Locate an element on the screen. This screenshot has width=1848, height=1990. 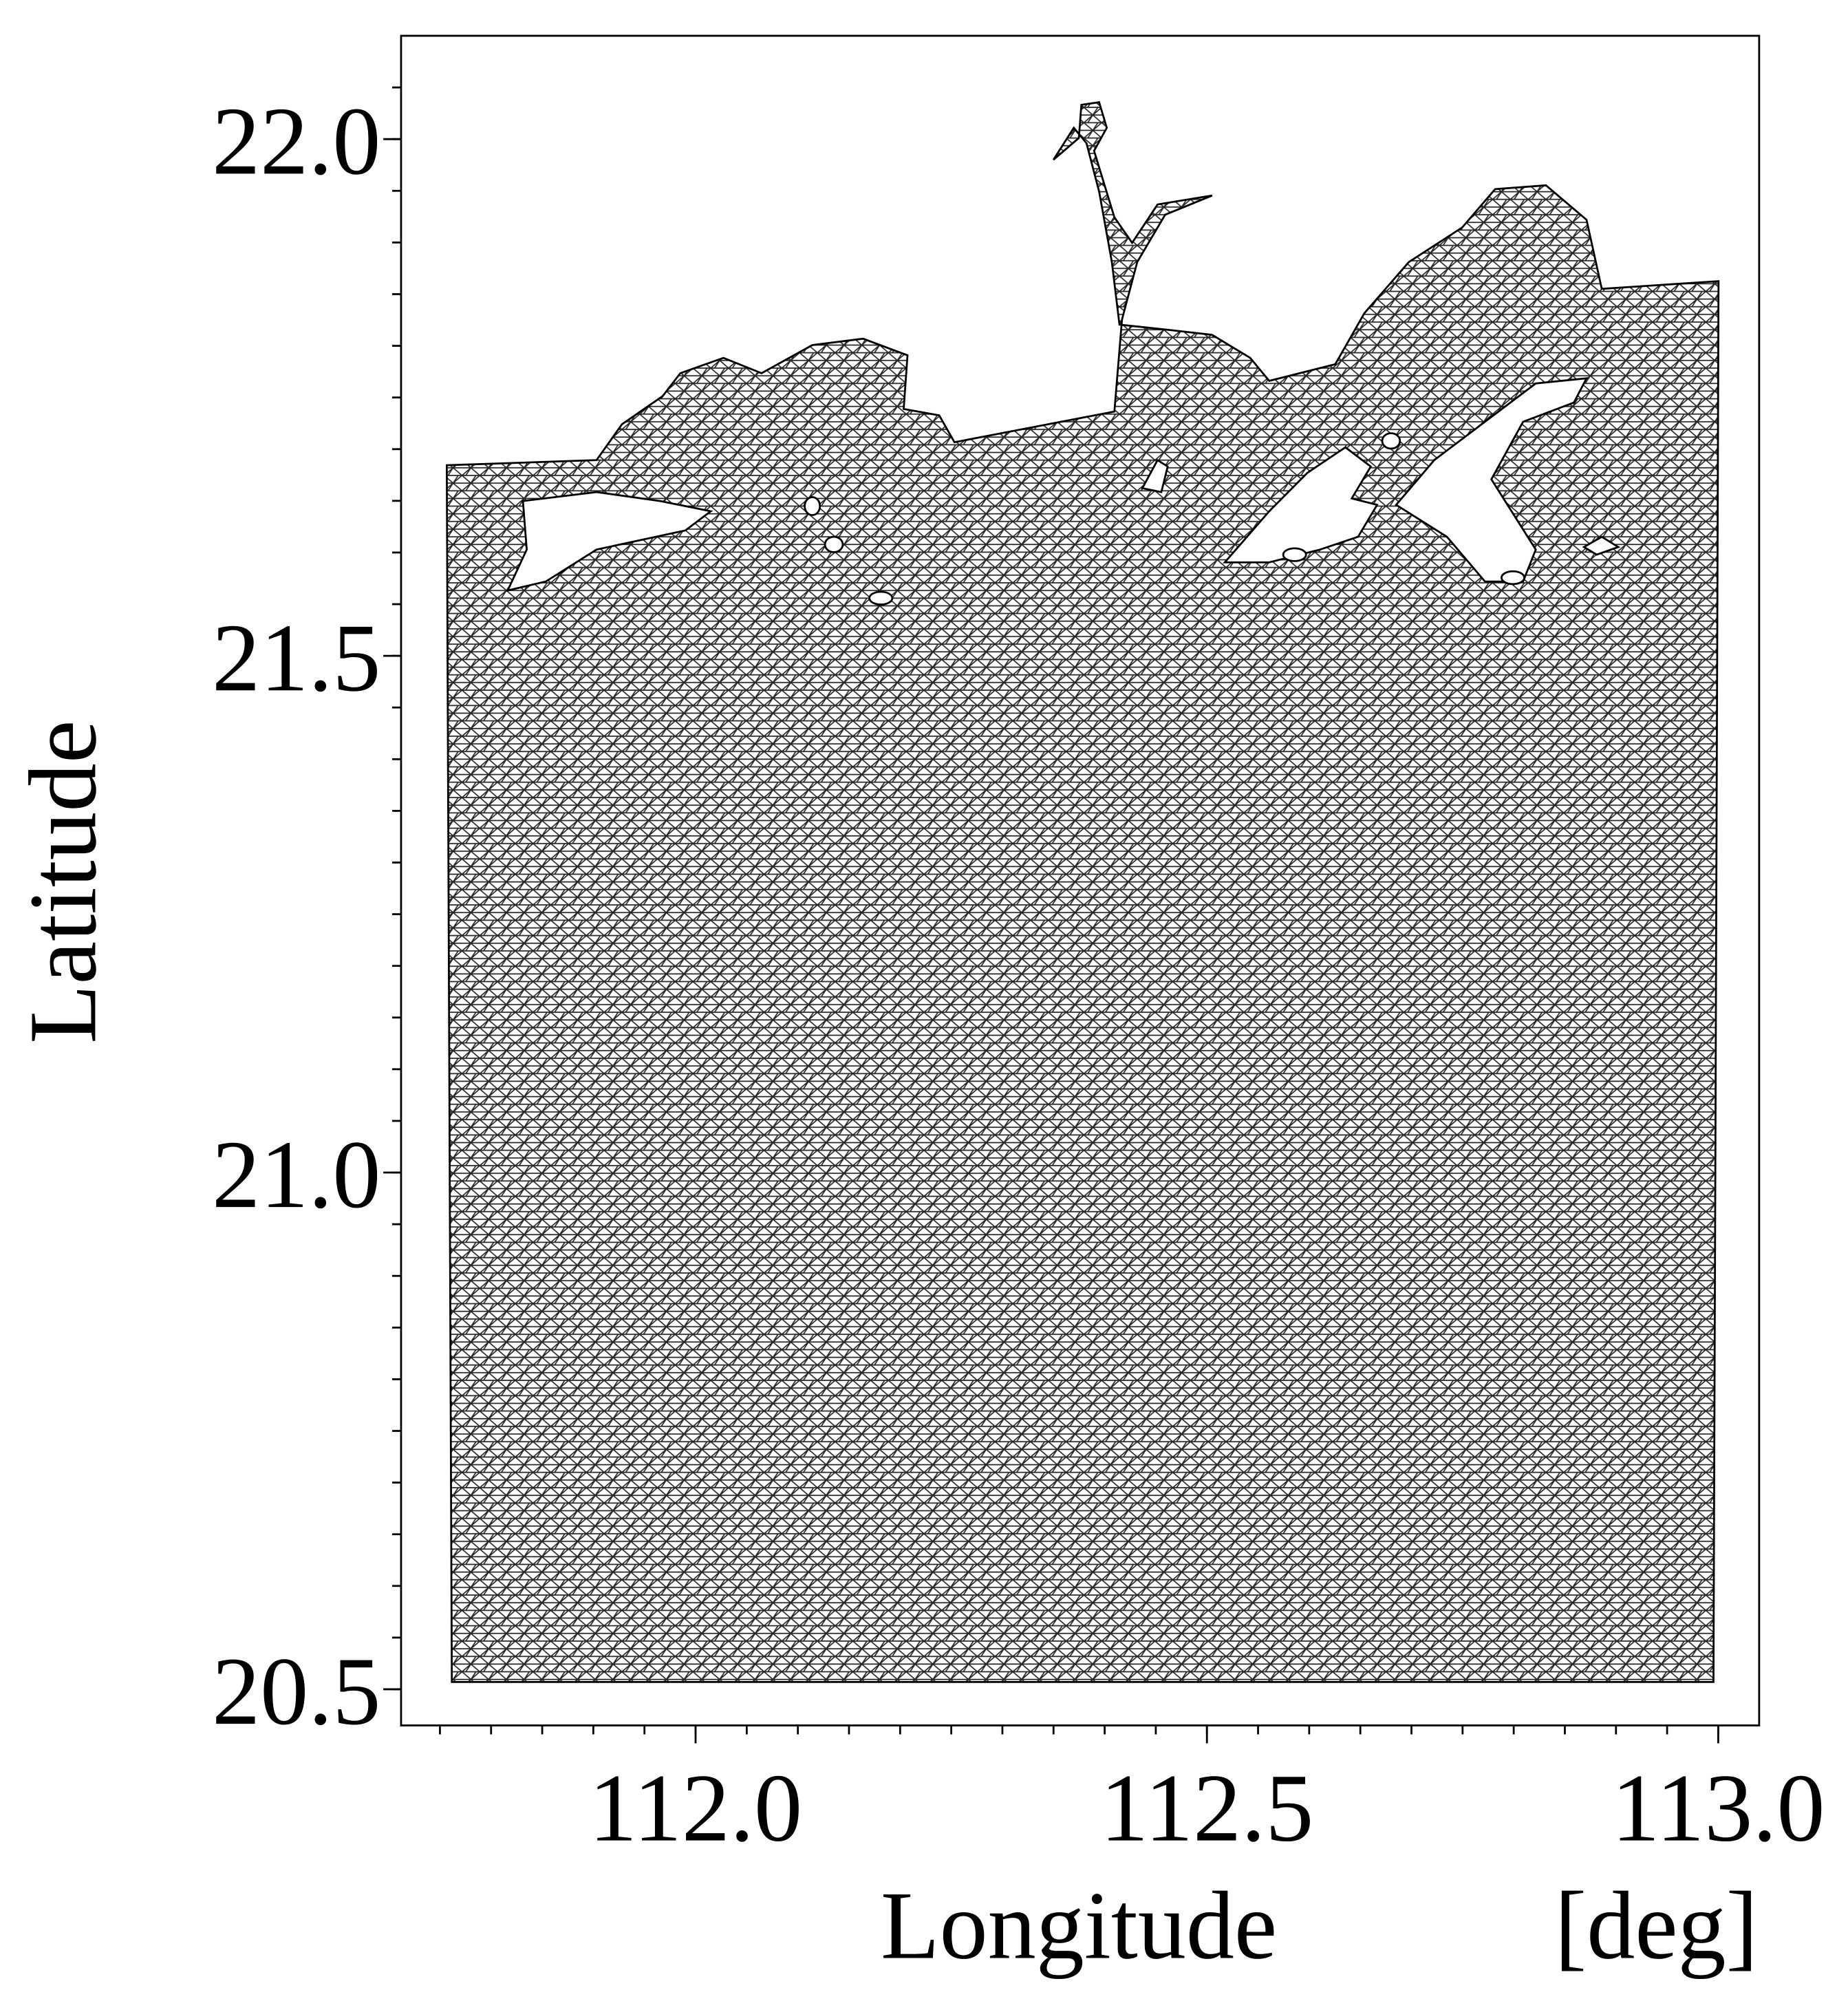
y-tick-label: 21.0 is located at coordinates (296, 1175).